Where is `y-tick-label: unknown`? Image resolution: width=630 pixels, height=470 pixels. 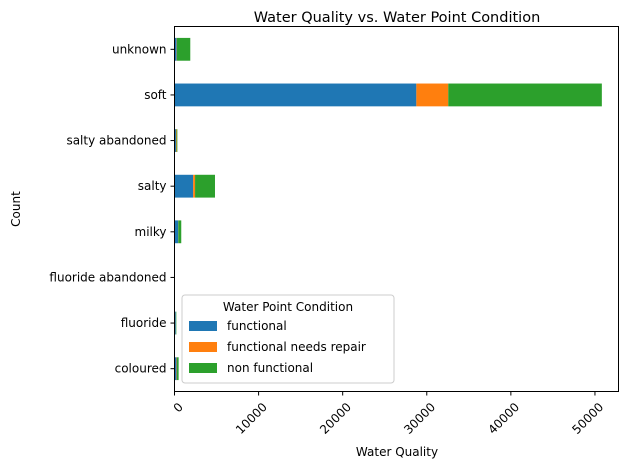 y-tick-label: unknown is located at coordinates (139, 49).